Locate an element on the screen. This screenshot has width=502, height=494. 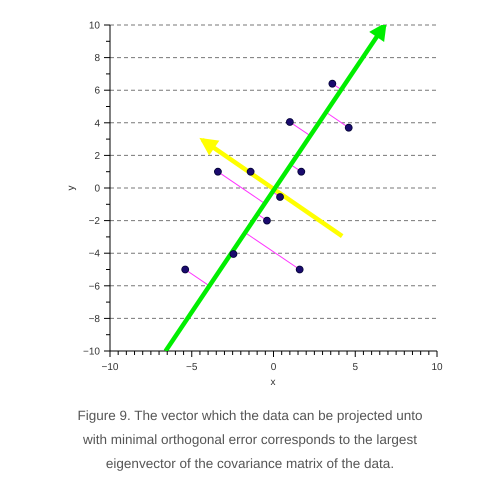
x-tick-label: 0 is located at coordinates (273, 367).